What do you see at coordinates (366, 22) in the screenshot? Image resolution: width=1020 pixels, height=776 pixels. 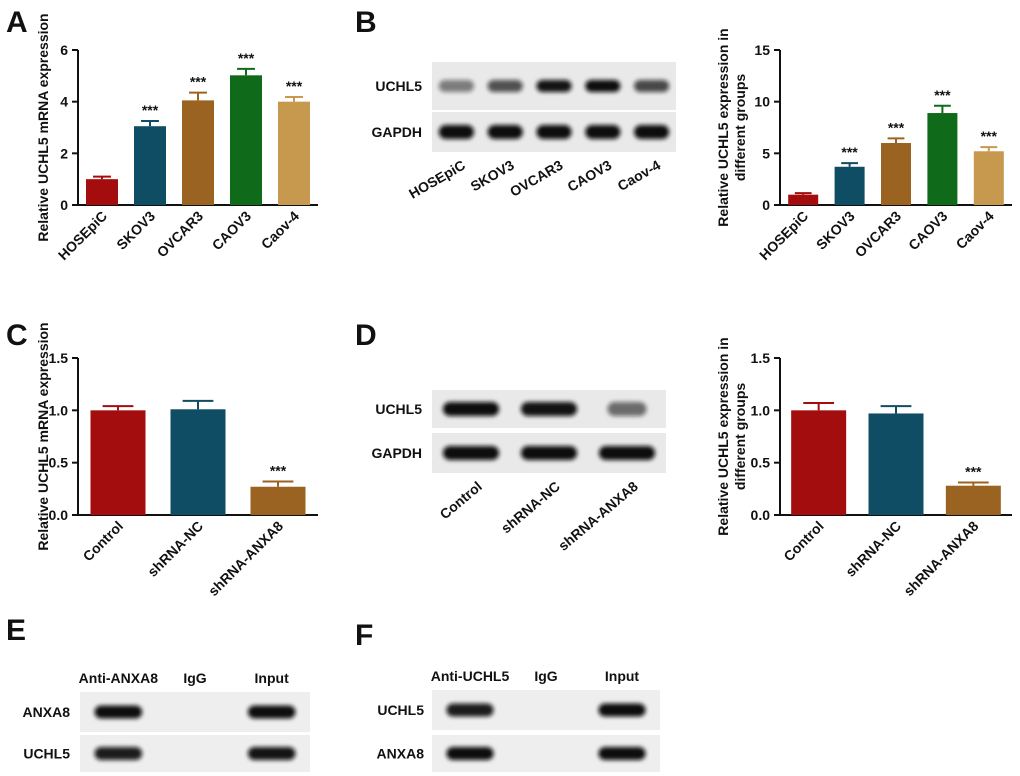 I see `panel-letter-b: B` at bounding box center [366, 22].